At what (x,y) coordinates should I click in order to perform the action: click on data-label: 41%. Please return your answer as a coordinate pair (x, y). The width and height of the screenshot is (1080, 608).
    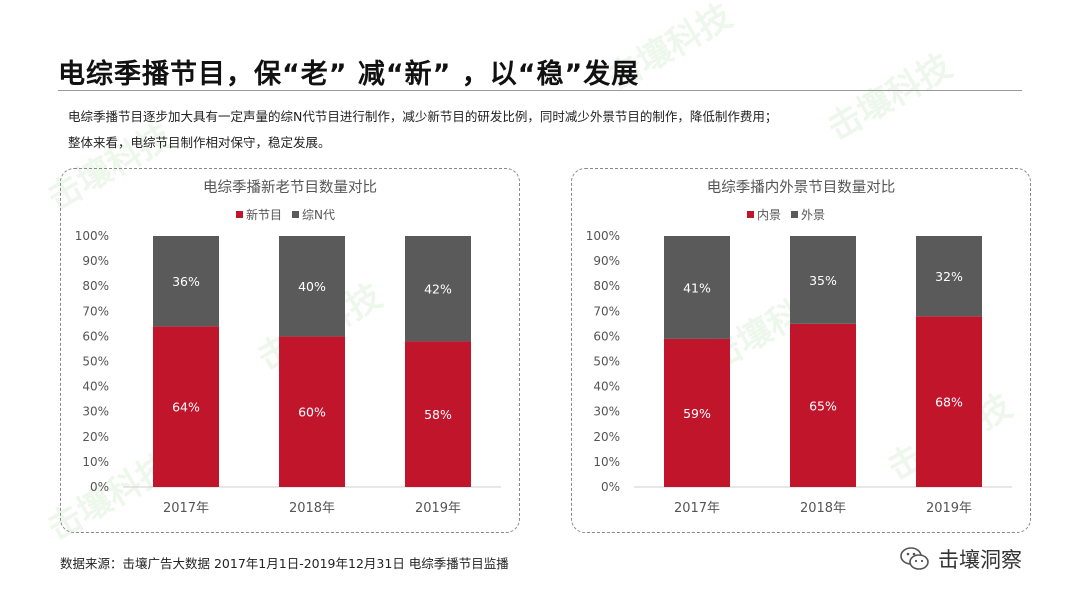
    Looking at the image, I should click on (697, 287).